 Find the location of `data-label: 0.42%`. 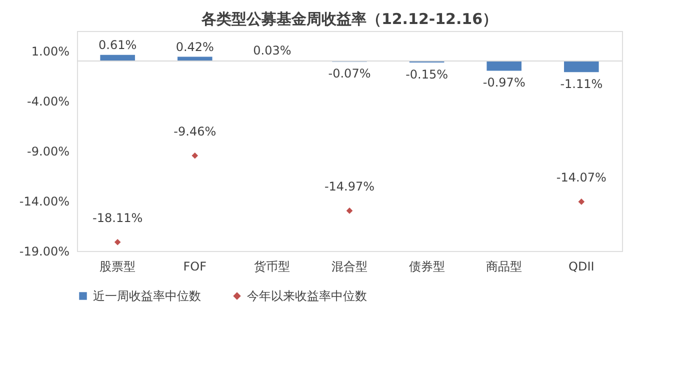

data-label: 0.42% is located at coordinates (195, 47).